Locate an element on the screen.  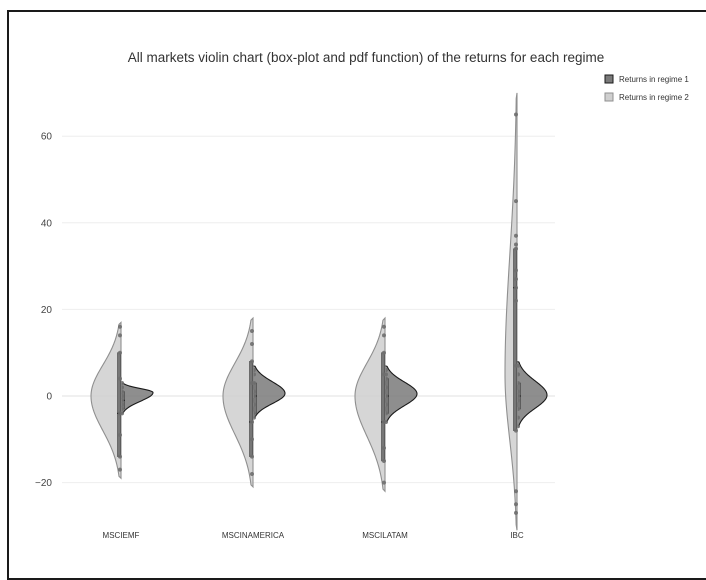
x-axis-categories: MSCIEMF MSCINAMERICA MSCILATAM IBC is located at coordinates (313, 535).